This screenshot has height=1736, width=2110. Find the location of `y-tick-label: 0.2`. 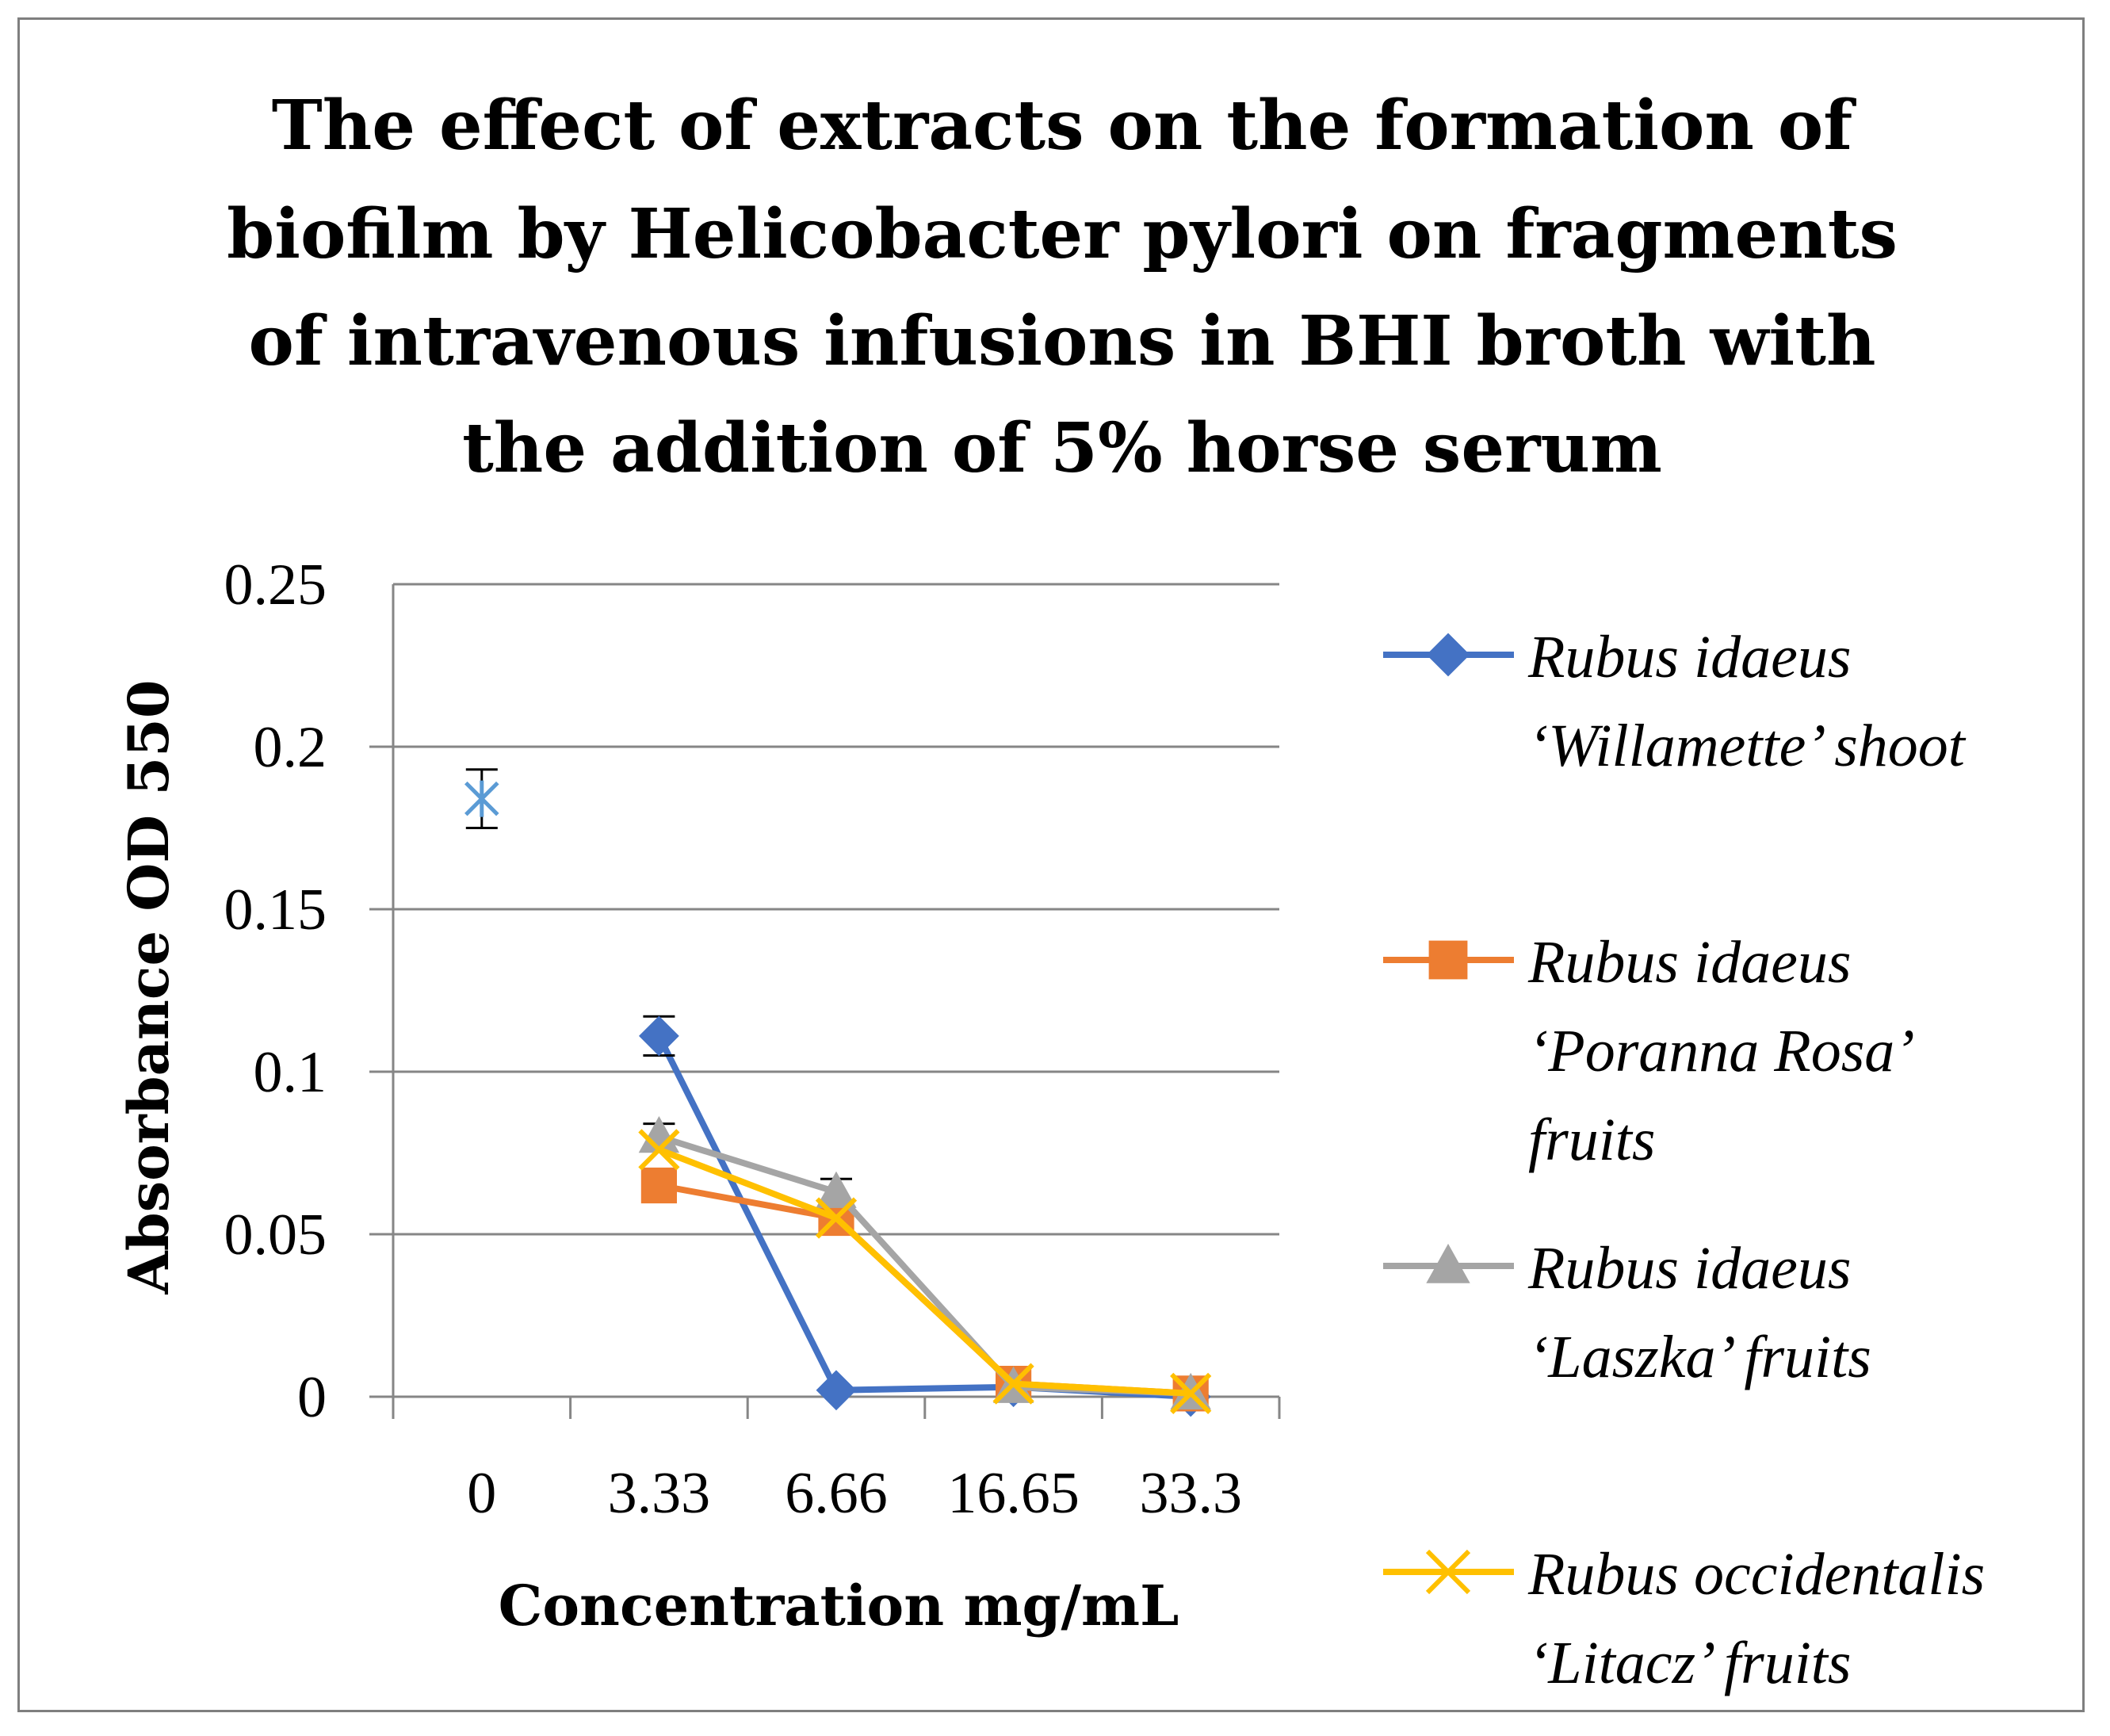

y-tick-label: 0.2 is located at coordinates (290, 747).